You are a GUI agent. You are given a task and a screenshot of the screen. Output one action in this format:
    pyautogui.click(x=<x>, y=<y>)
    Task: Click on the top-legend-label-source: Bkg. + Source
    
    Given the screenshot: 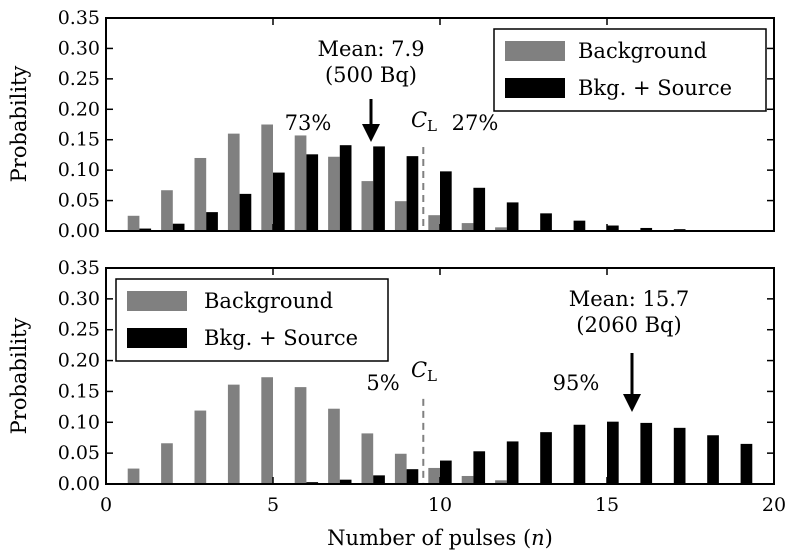 What is the action you would take?
    pyautogui.click(x=655, y=88)
    